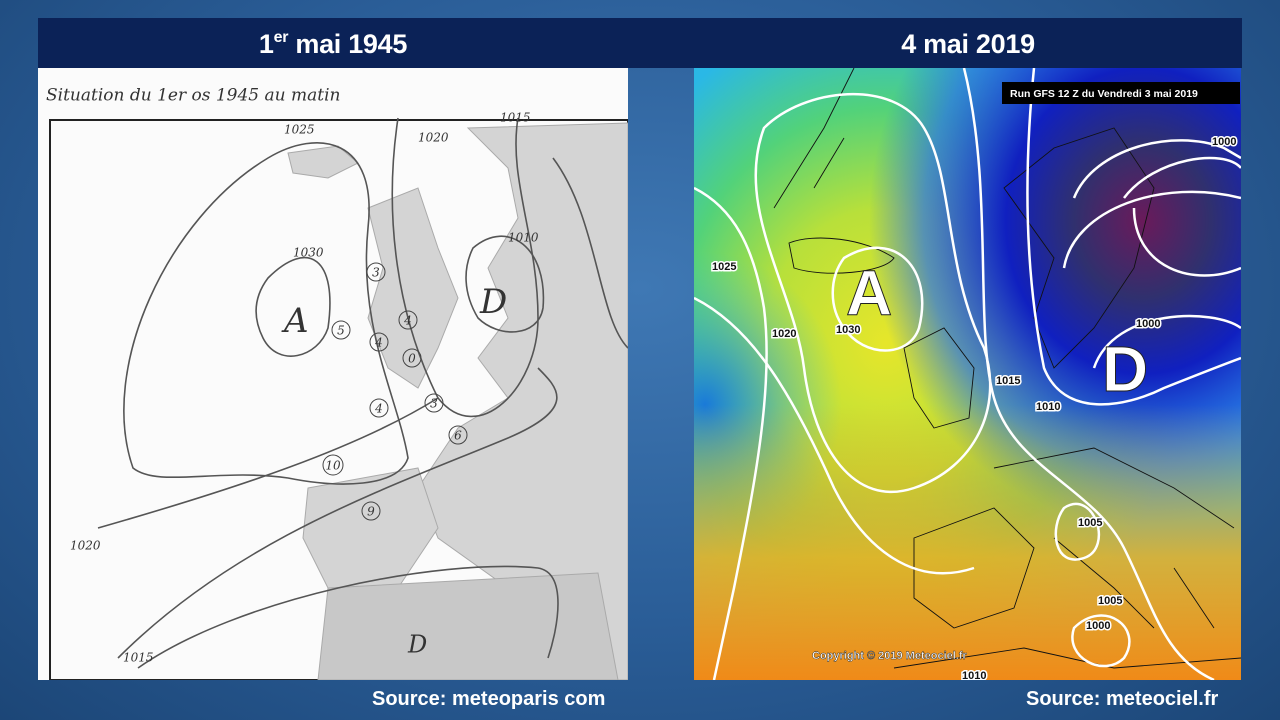  I want to click on header-bar: 1er mai 1945 4 mai 2019, so click(640, 43).